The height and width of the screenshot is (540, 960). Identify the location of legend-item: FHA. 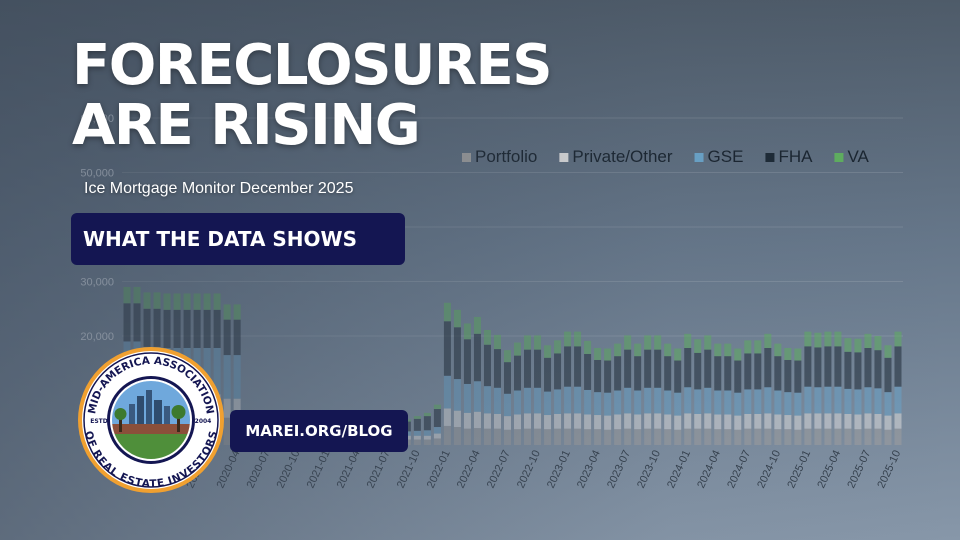
(789, 156).